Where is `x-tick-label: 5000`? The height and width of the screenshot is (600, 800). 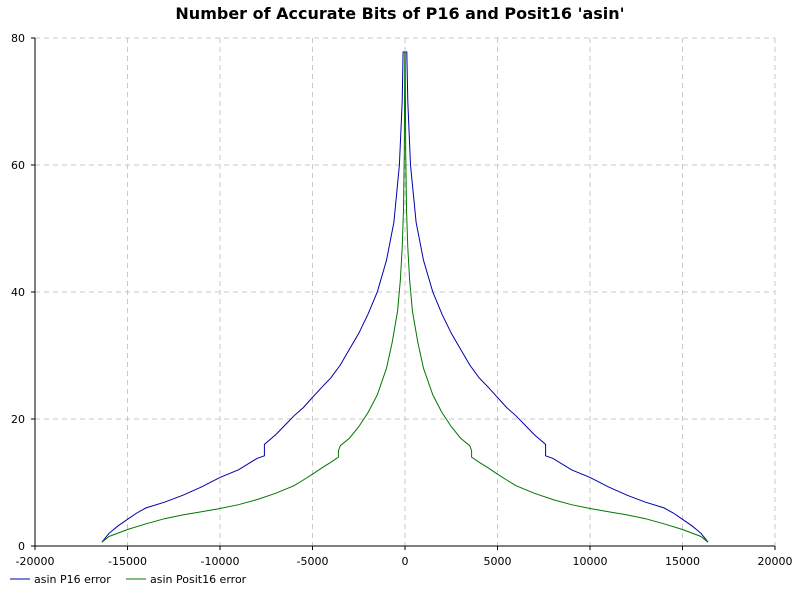
x-tick-label: 5000 is located at coordinates (498, 561).